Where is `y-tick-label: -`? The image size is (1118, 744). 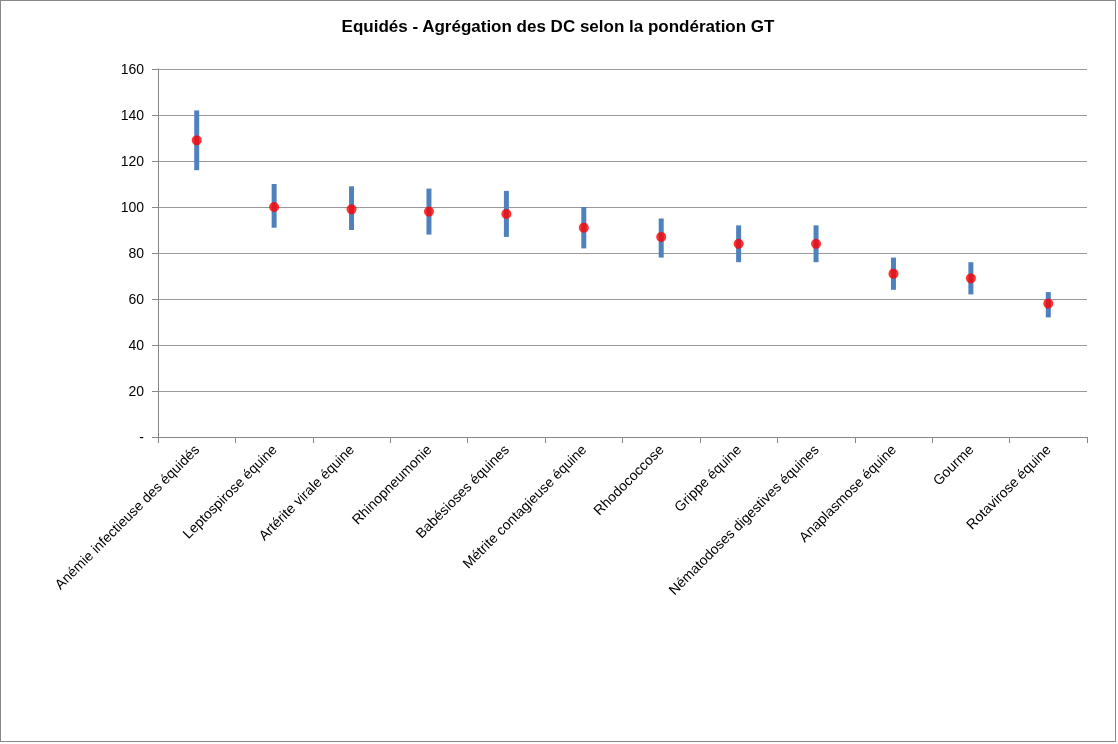
y-tick-label: - is located at coordinates (142, 437).